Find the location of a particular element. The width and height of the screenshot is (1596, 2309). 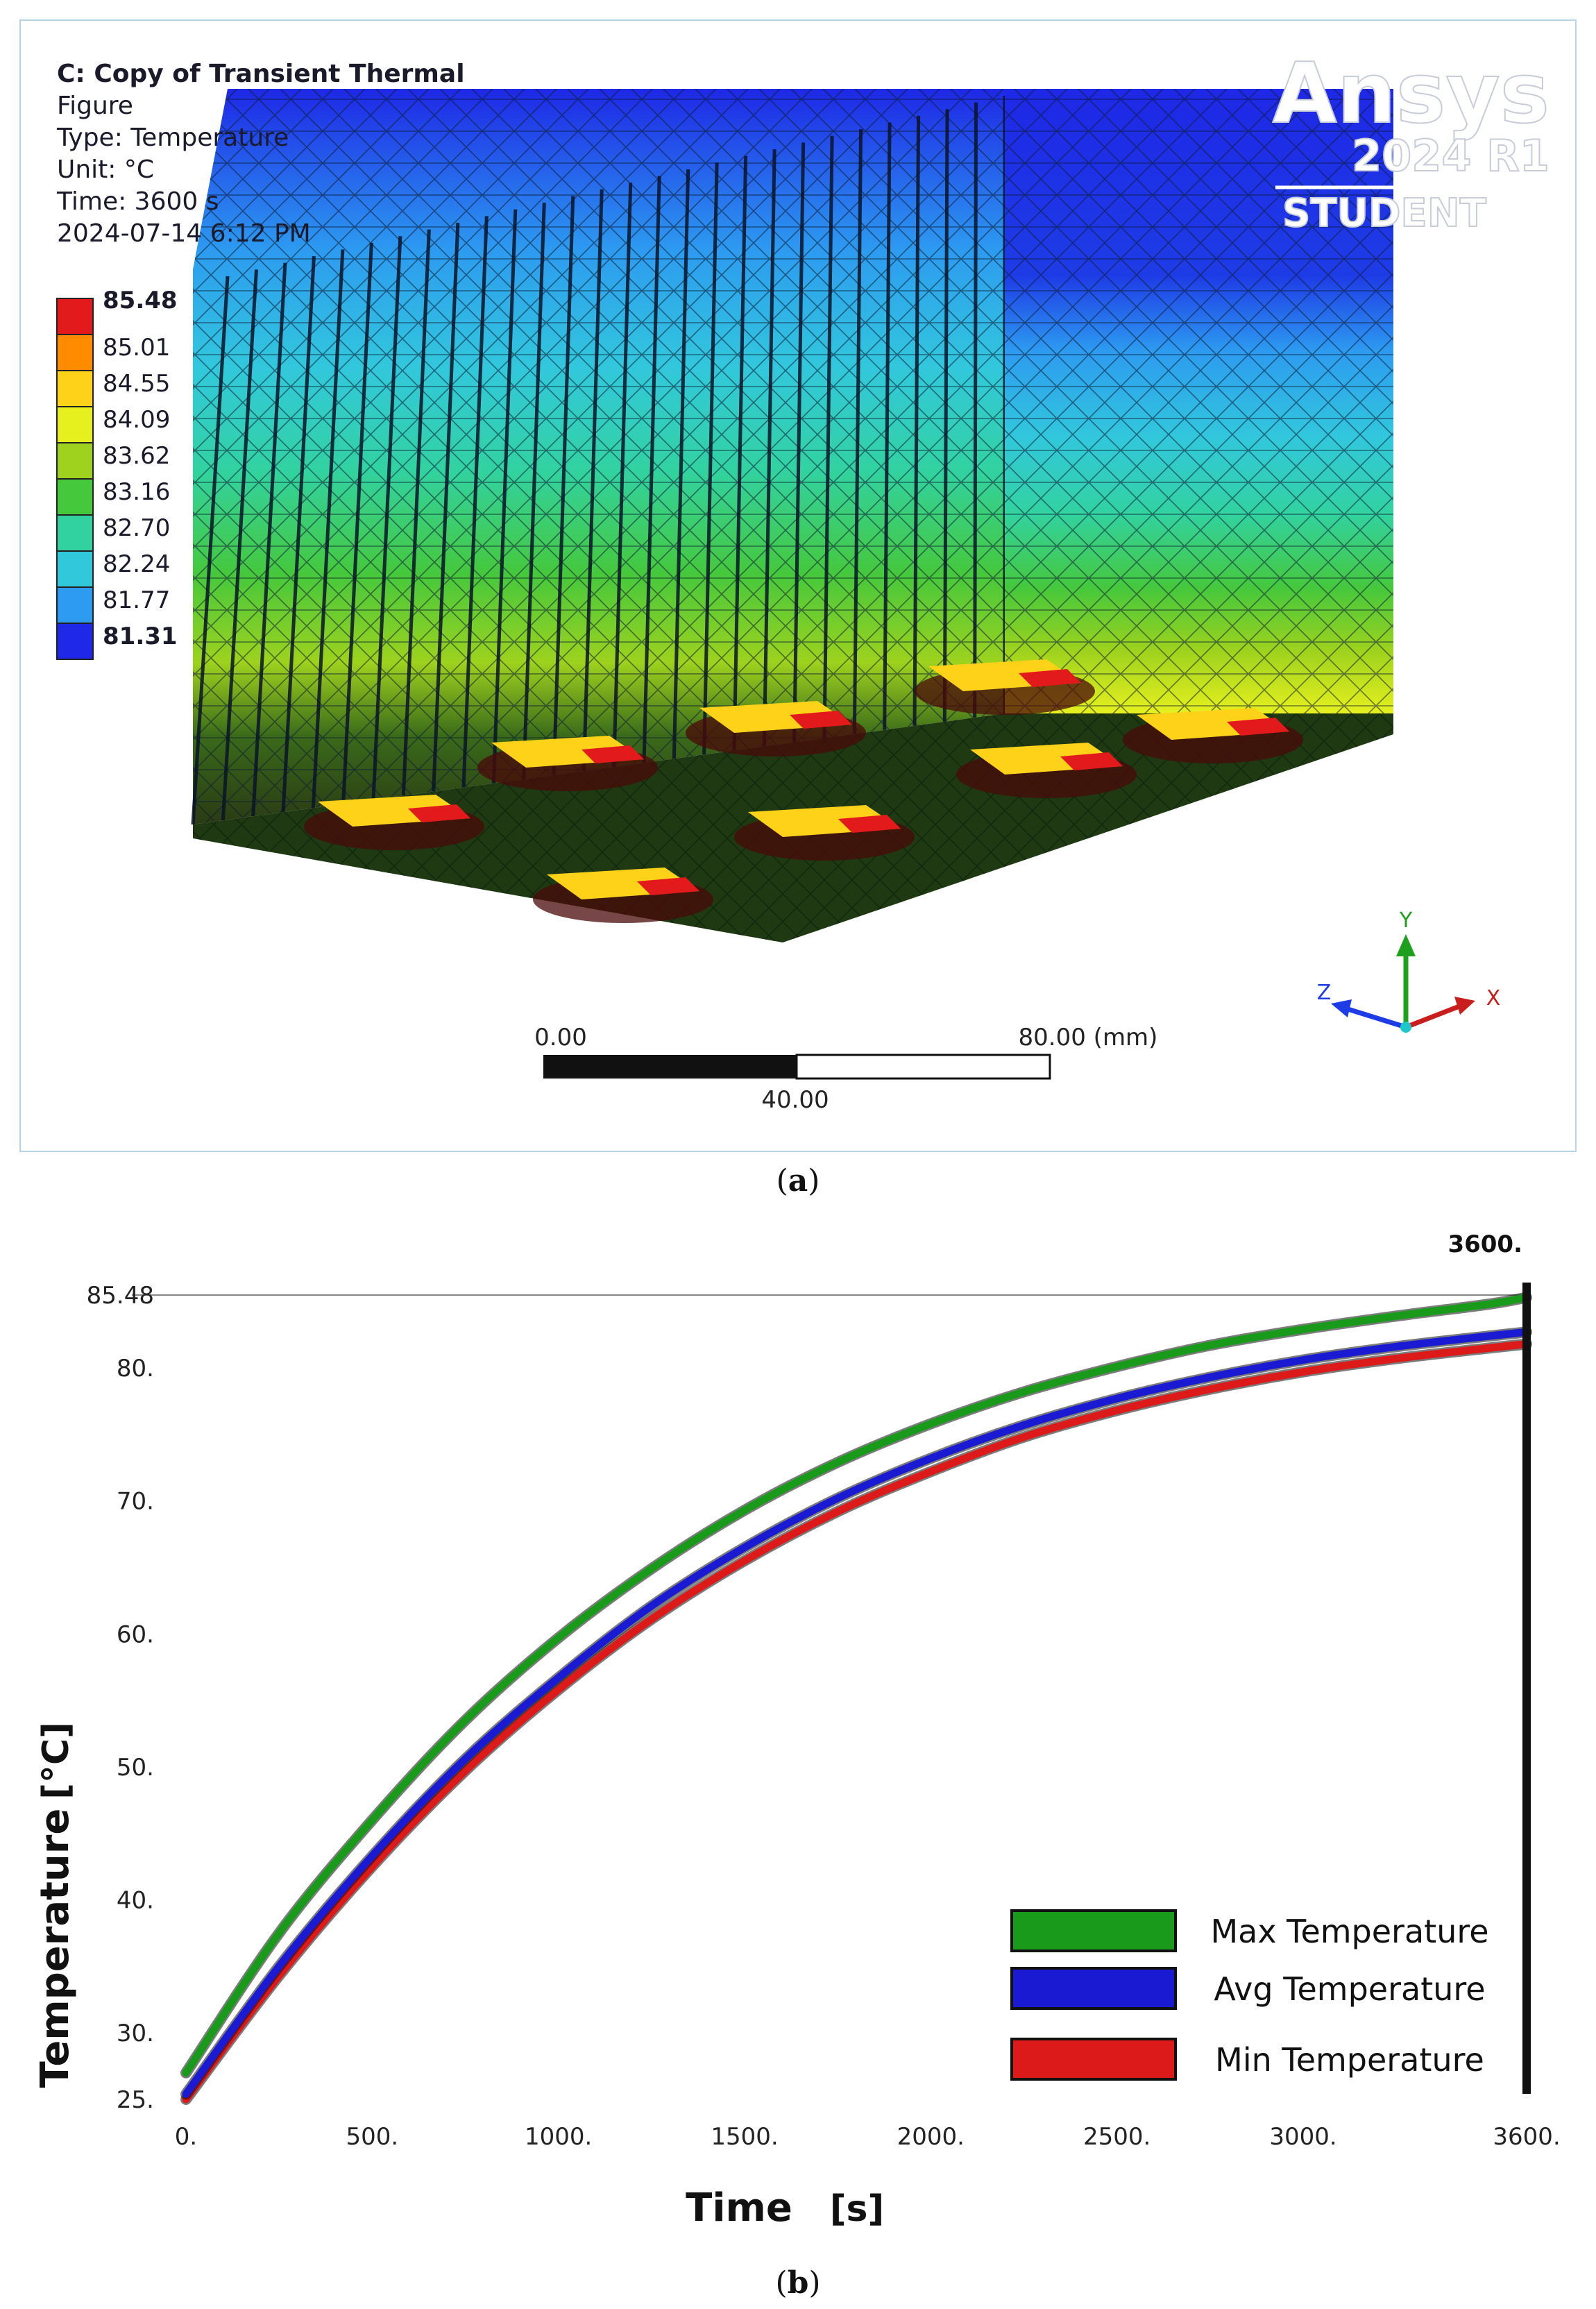

caption-b: (b) is located at coordinates (798, 2283).